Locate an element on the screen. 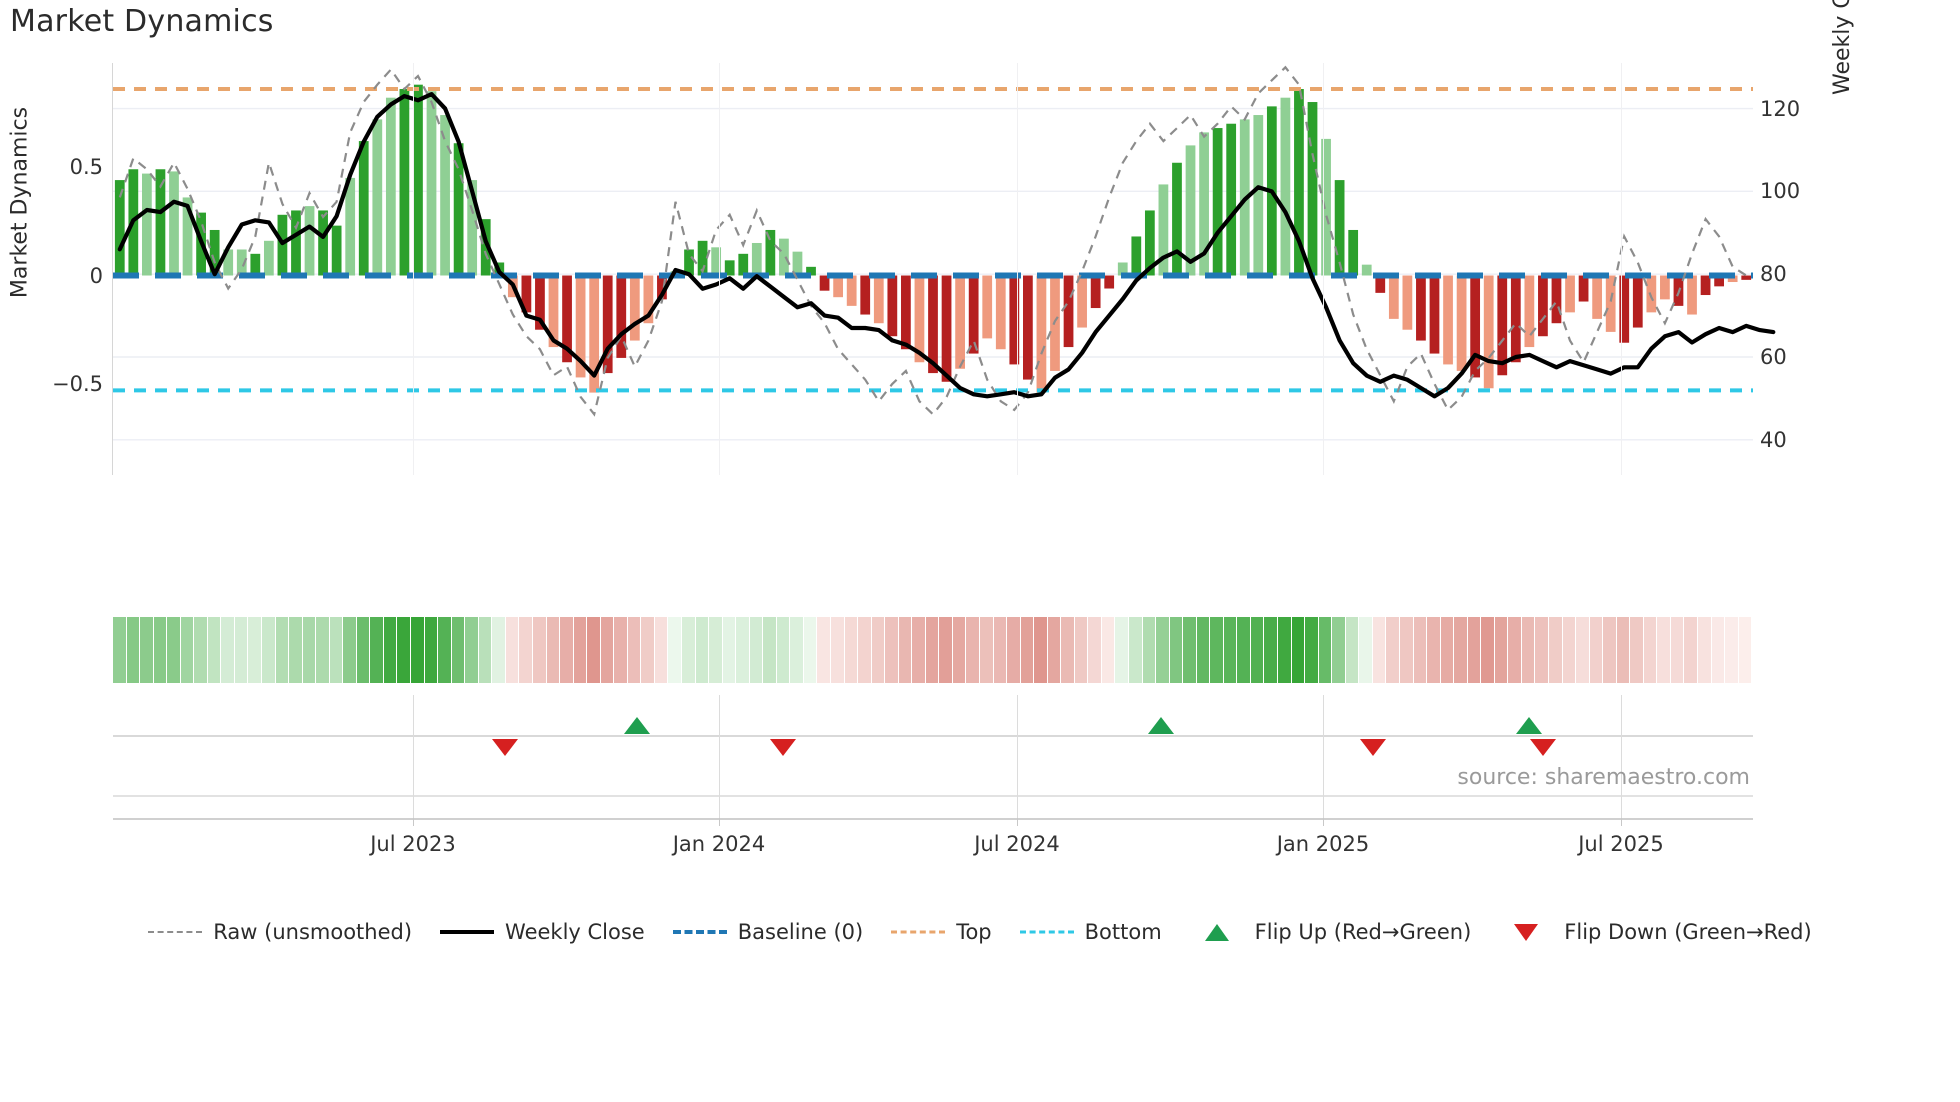  legend-item: Flip Up (Red→Green) is located at coordinates (1330, 932).